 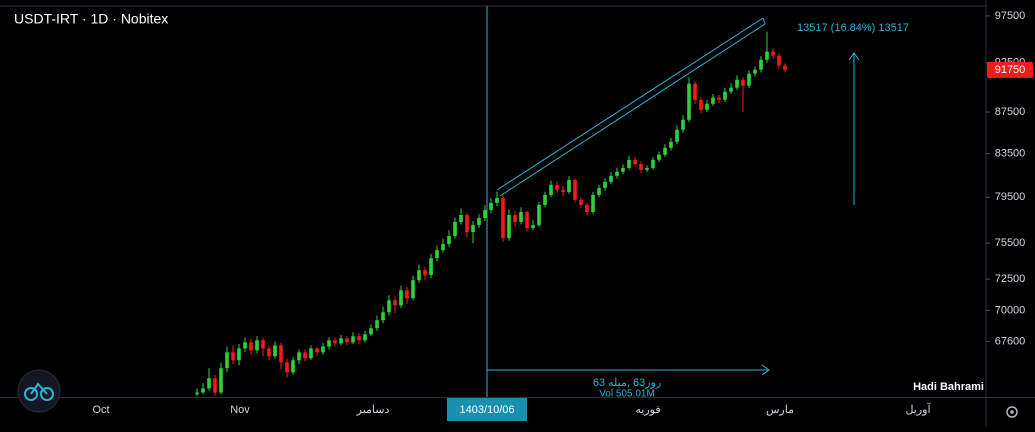 I want to click on y-tick-label: 83500, so click(x=1010, y=154).